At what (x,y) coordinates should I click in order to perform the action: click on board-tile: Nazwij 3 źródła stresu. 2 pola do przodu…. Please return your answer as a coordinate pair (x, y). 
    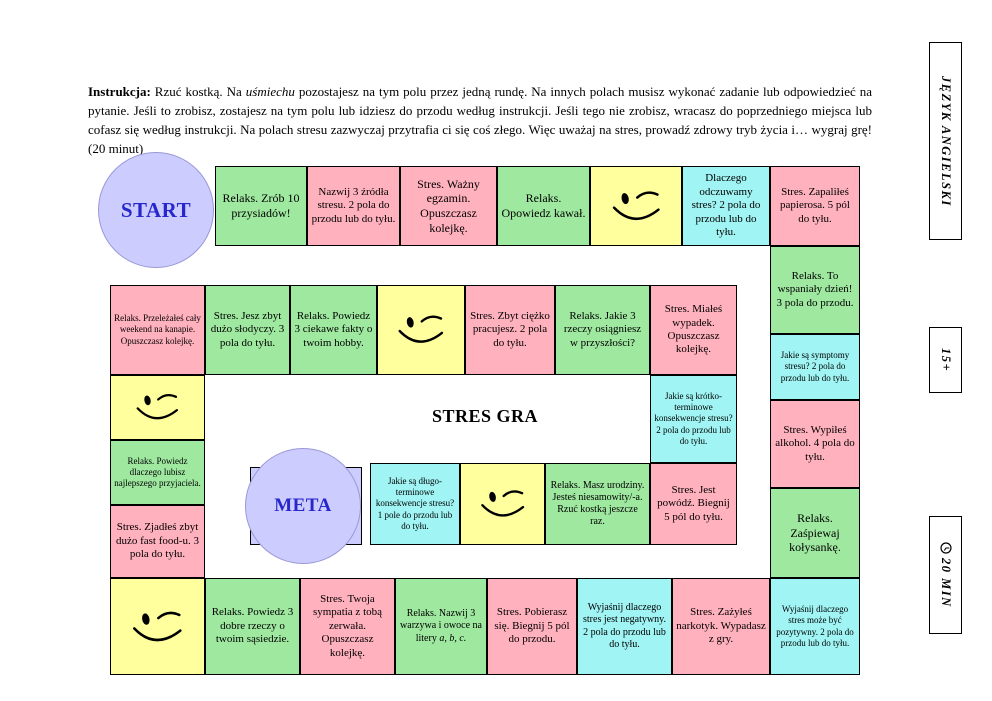
    Looking at the image, I should click on (353, 206).